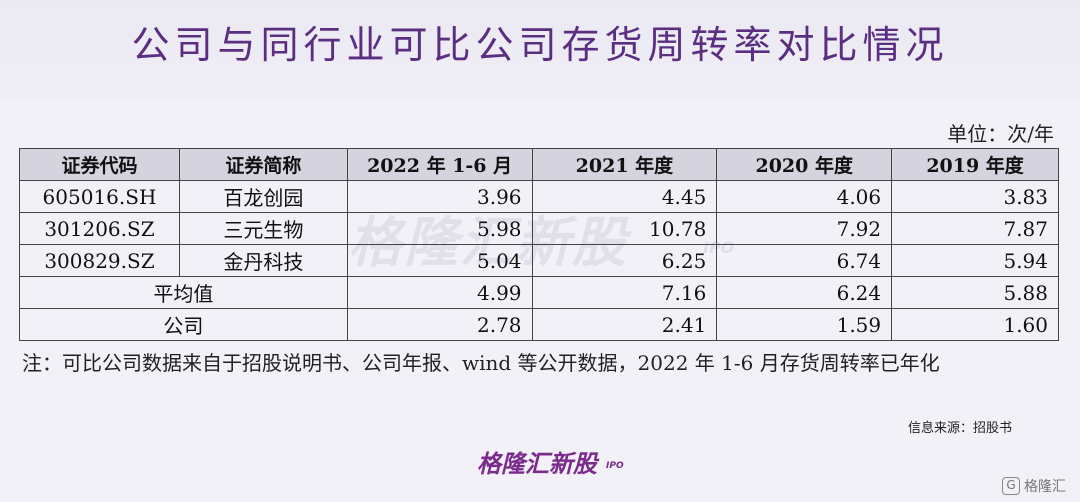  Describe the element at coordinates (804, 196) in the screenshot. I see `cell-value: 4.06` at that location.